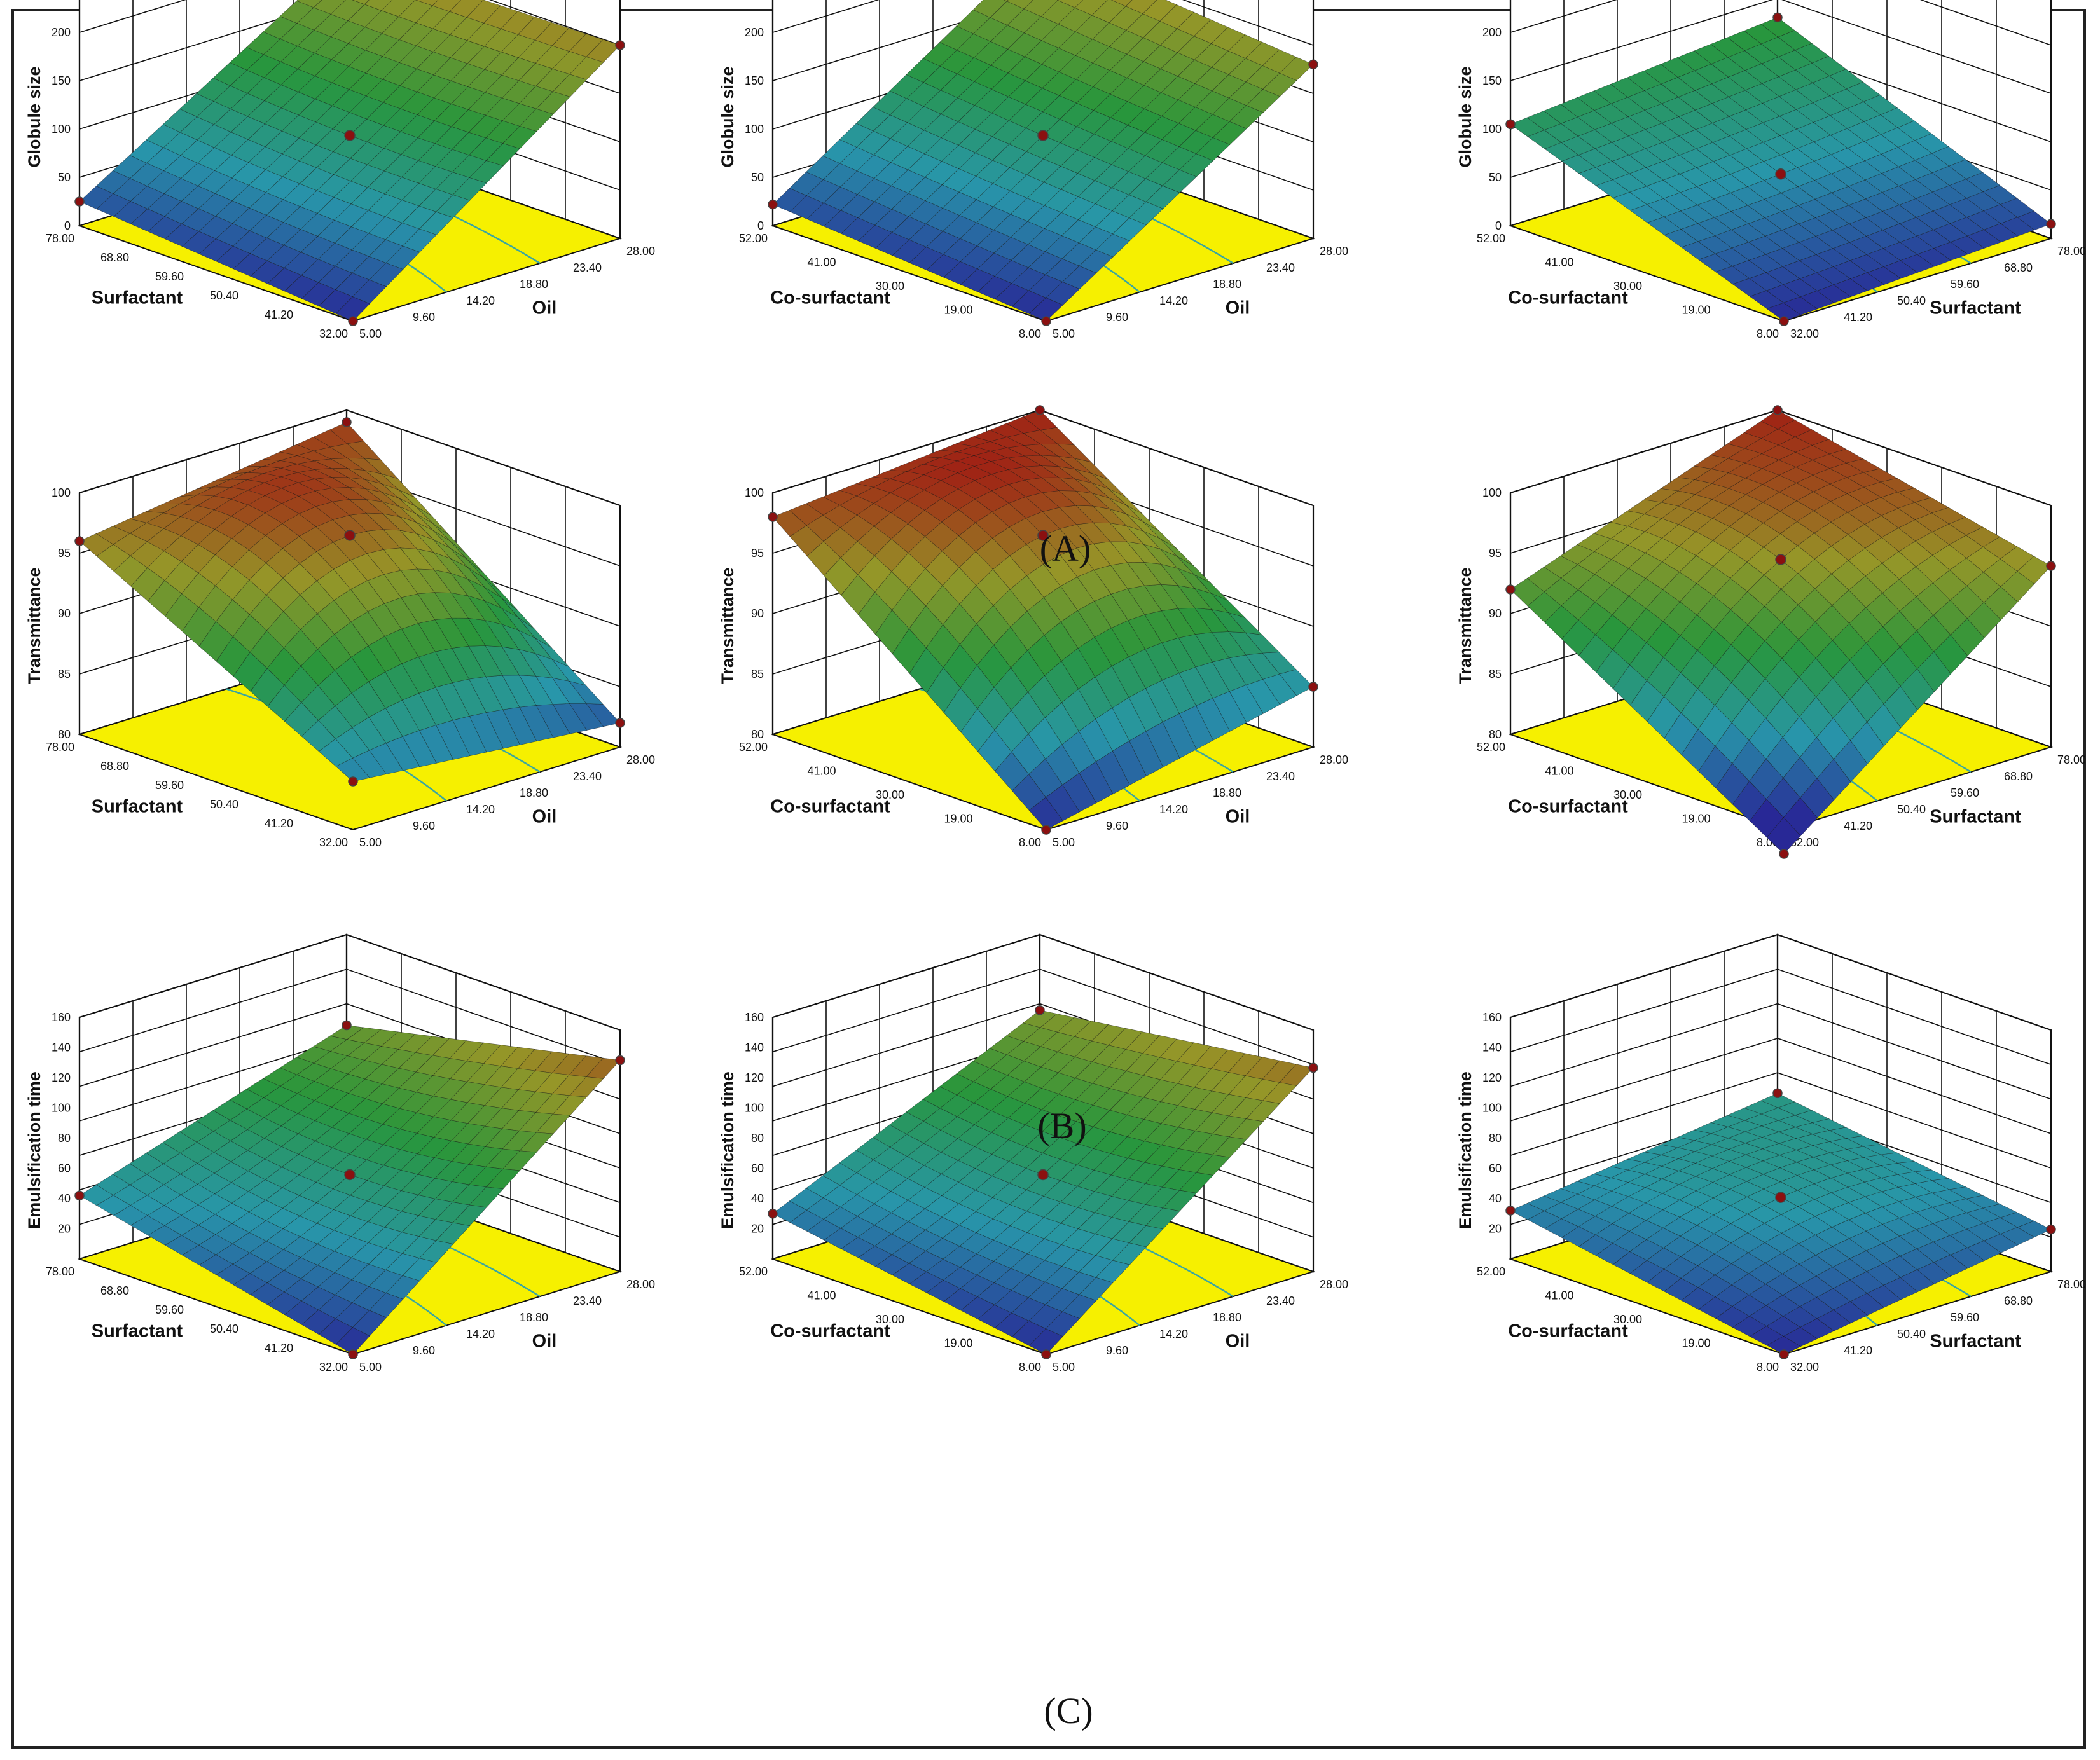 The width and height of the screenshot is (2100, 1760). What do you see at coordinates (1492, 80) in the screenshot?
I see `z-tick-label: 150` at bounding box center [1492, 80].